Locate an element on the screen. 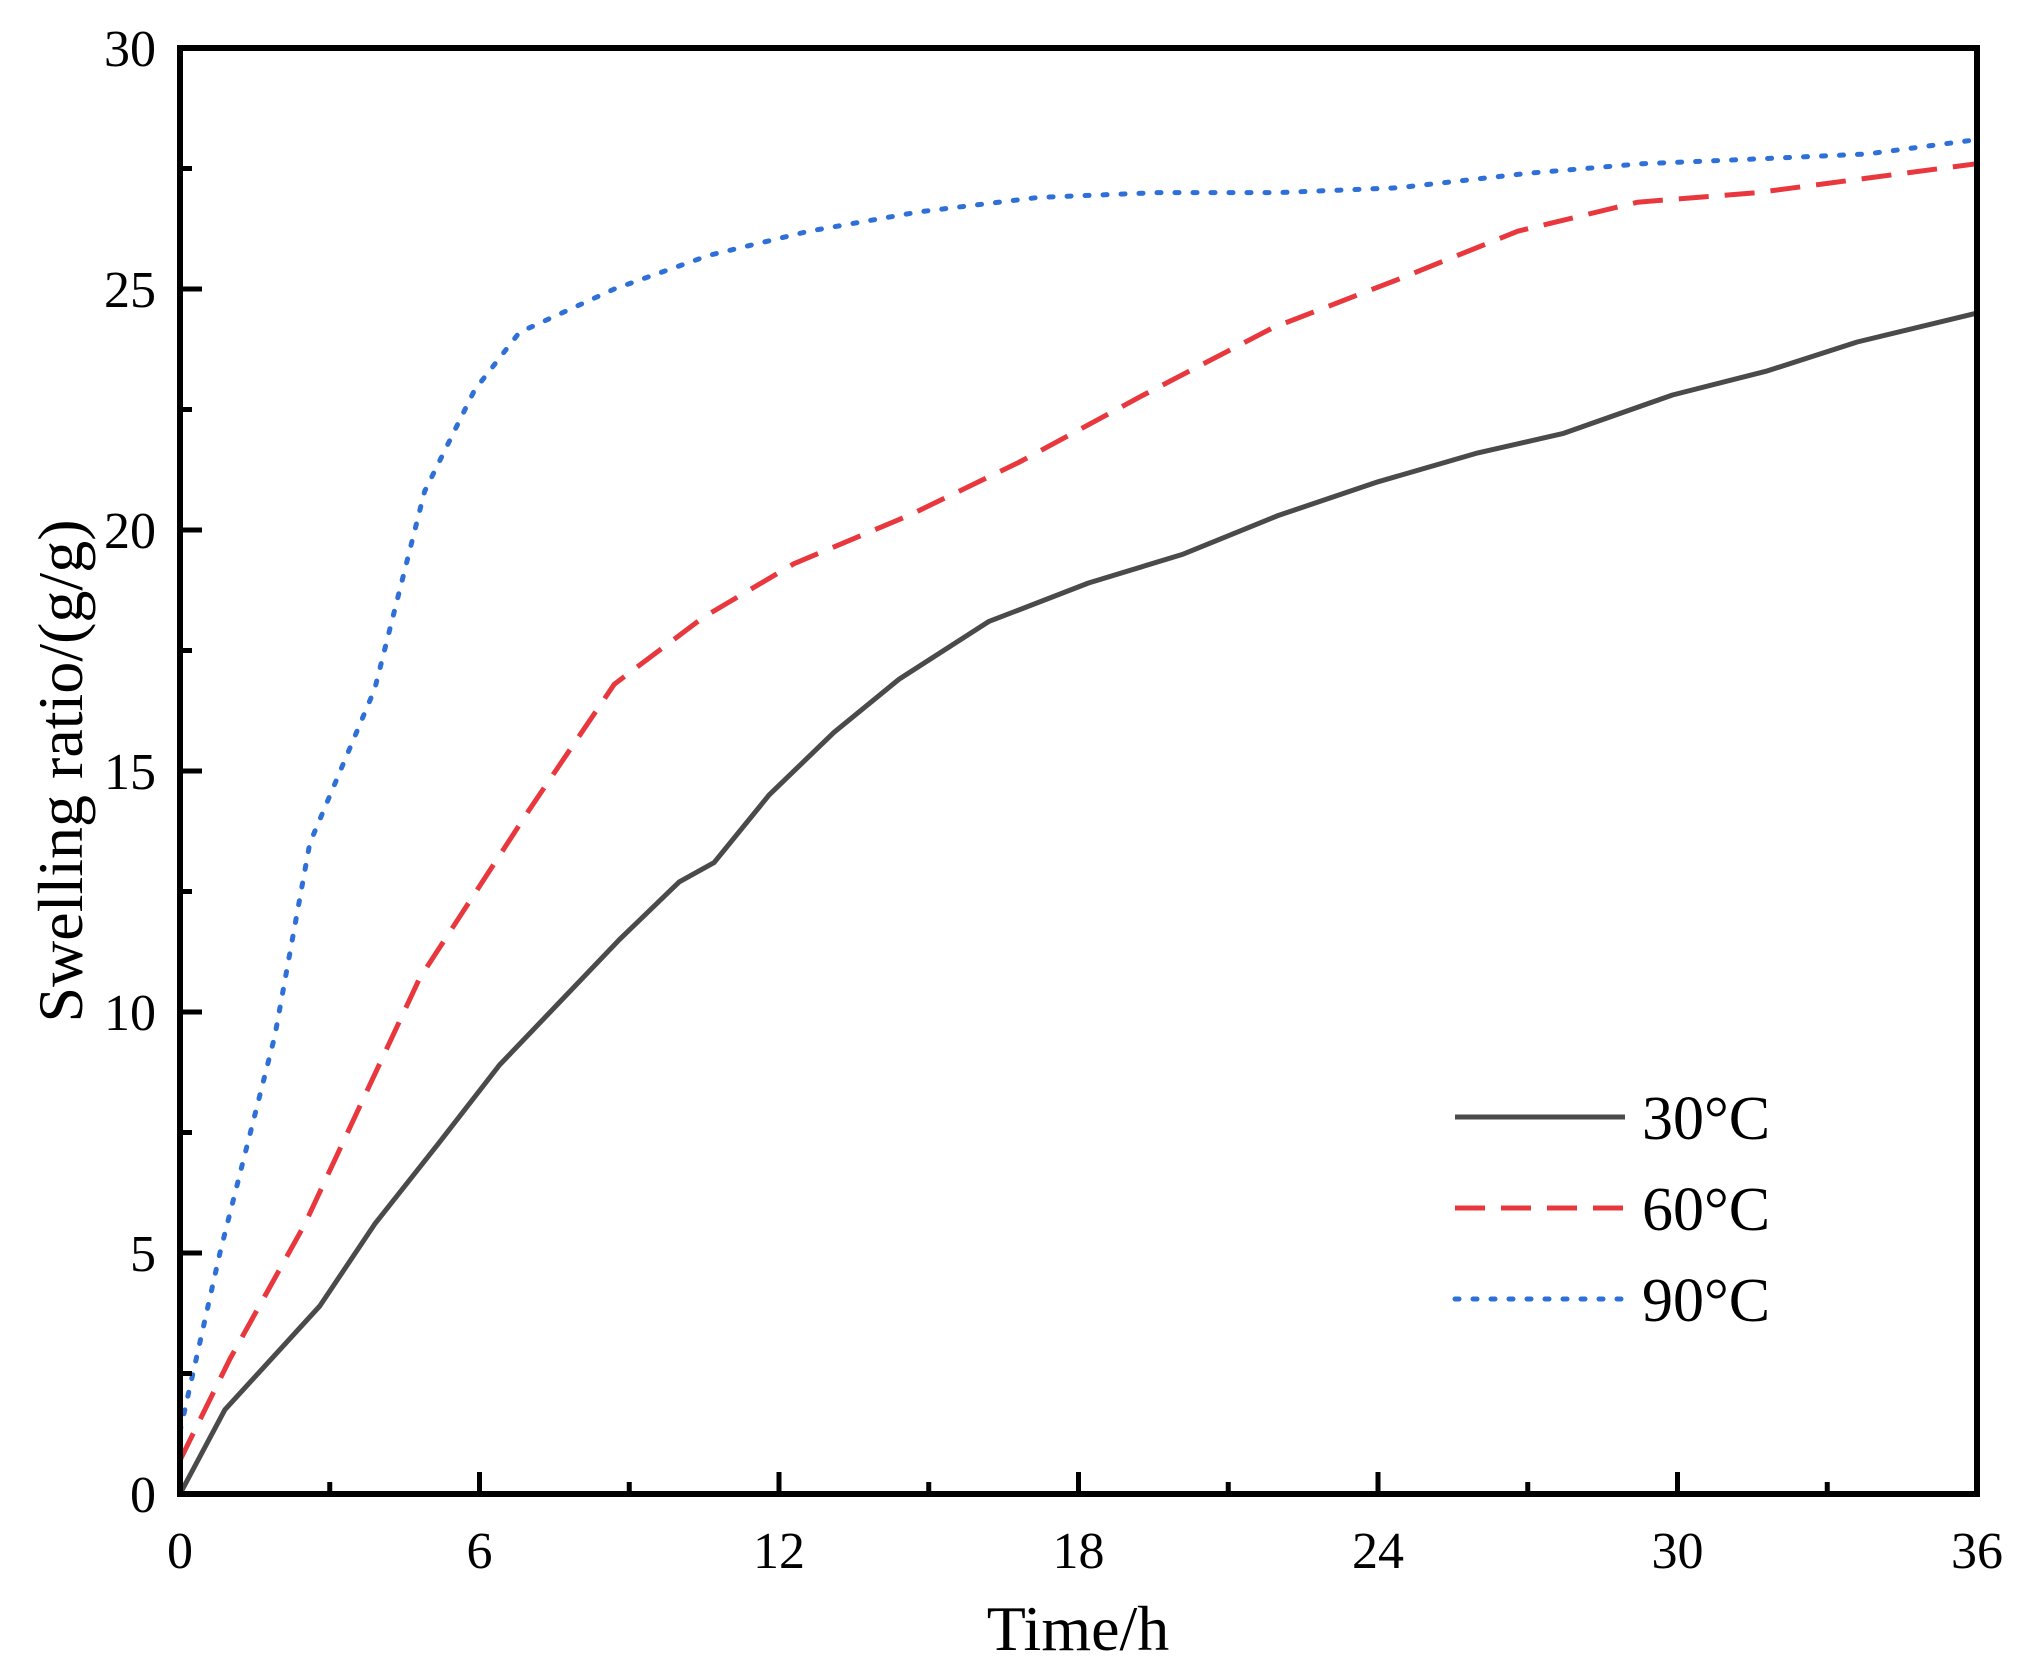 This screenshot has height=1677, width=2019. y-tick-label: 15 is located at coordinates (130, 772).